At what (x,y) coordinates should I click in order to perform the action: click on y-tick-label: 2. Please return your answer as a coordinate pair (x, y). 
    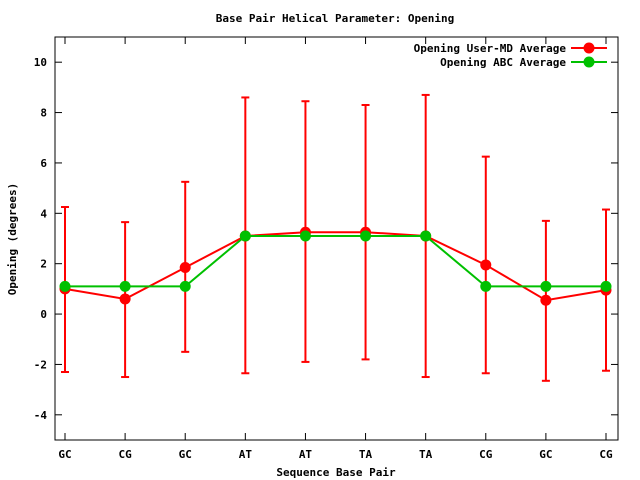
    Looking at the image, I should click on (43, 264).